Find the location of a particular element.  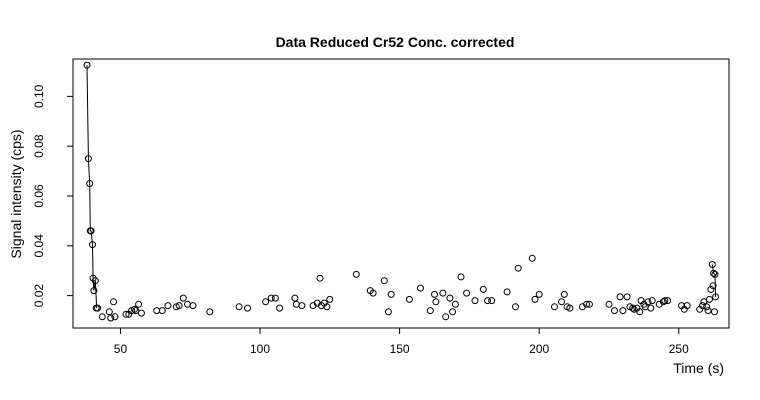

y-tick-label: 0.10 is located at coordinates (39, 96).